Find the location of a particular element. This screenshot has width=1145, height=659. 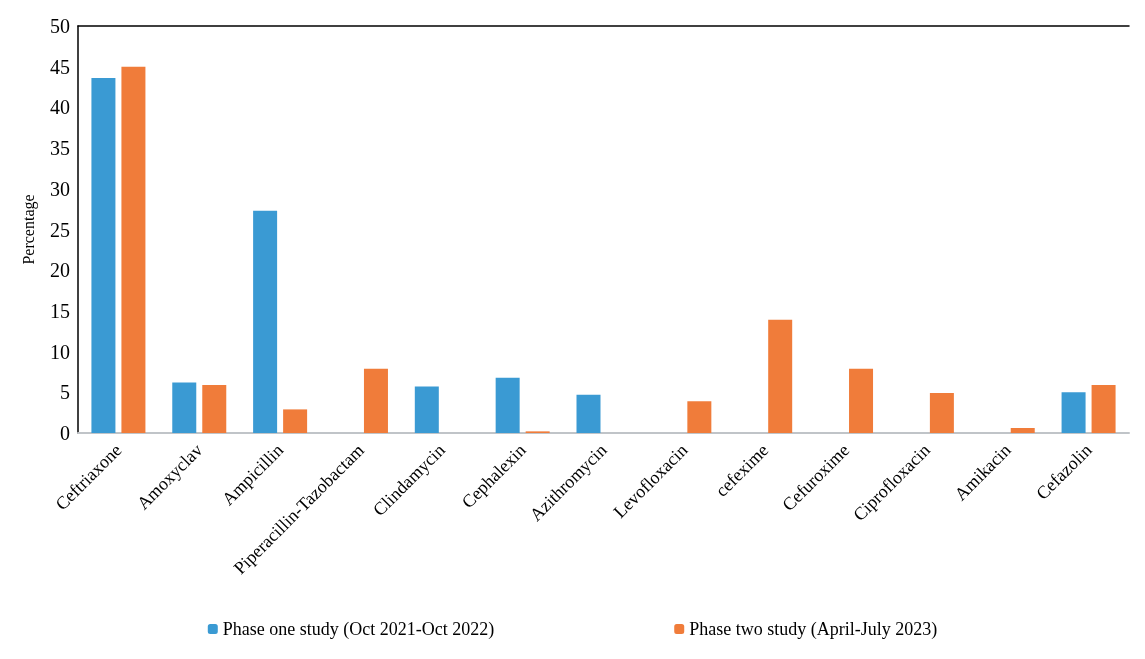

legend-label: Phase one study (Oct 2021-Oct 2022) is located at coordinates (358, 629).